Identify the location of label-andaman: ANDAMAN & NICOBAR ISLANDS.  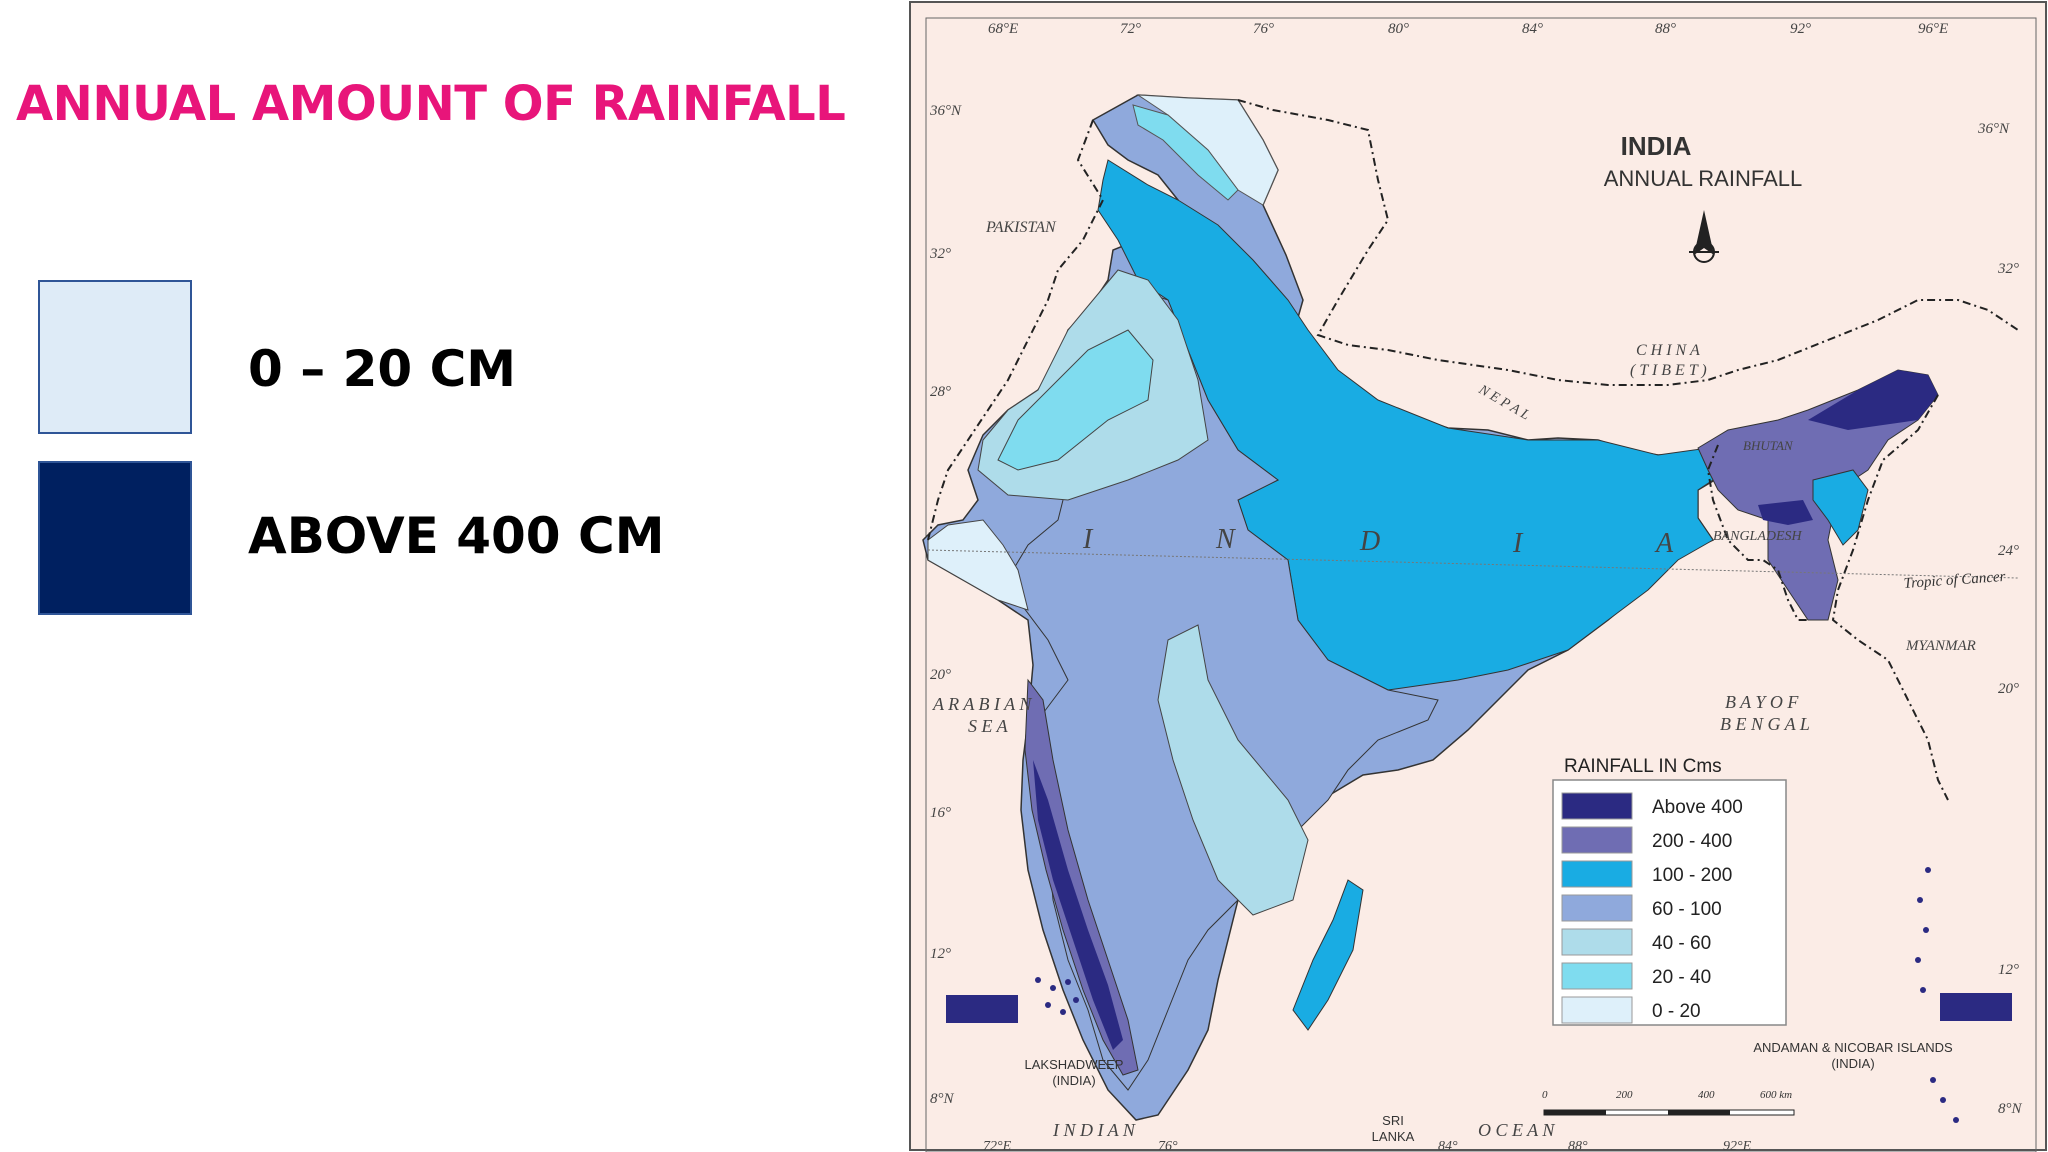
(1853, 1047).